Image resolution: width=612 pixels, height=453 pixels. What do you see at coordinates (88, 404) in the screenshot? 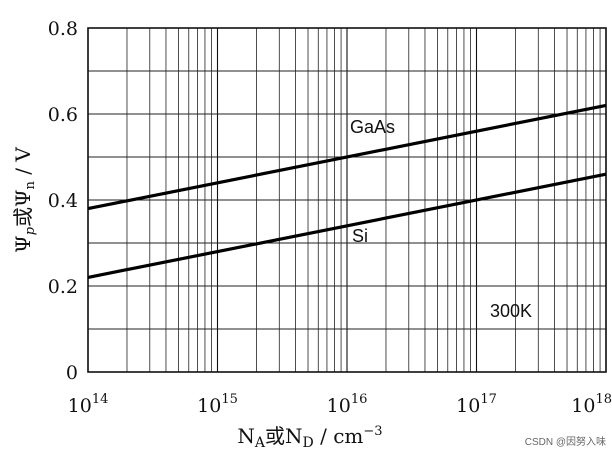
I see `x-tick-label: 1014` at bounding box center [88, 404].